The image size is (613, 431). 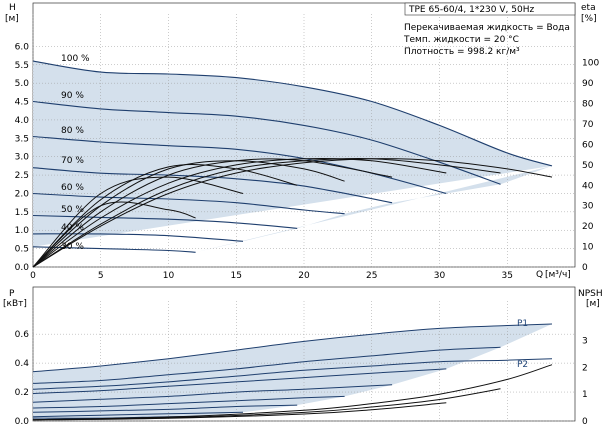 I want to click on series-label-p2: P2, so click(x=522, y=365).